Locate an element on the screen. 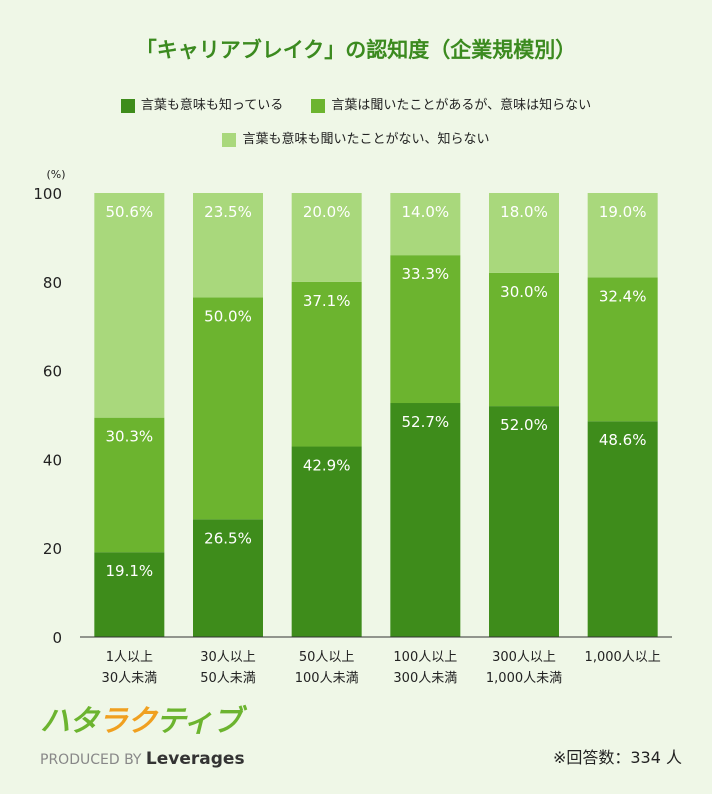 The width and height of the screenshot is (712, 794). y-tick-label: 60 is located at coordinates (52, 372).